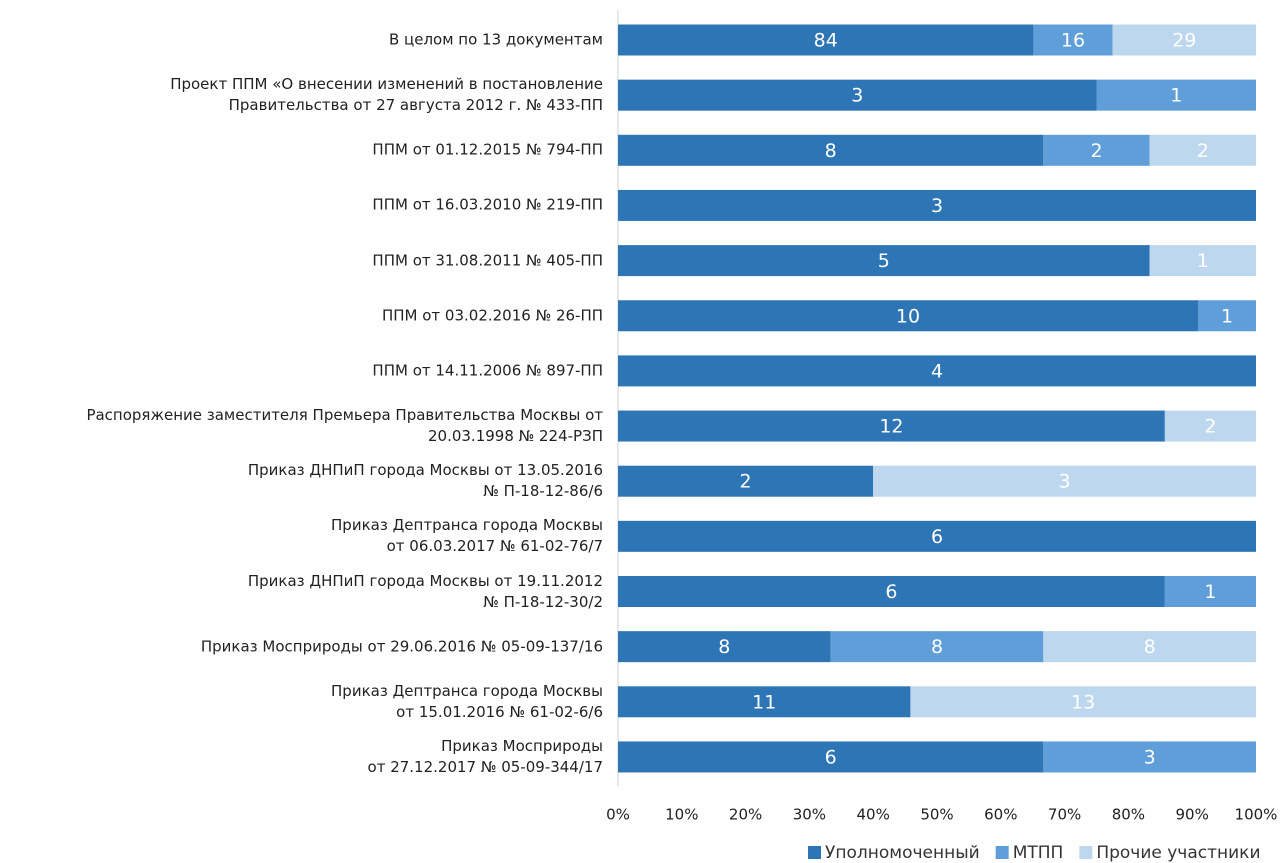 The width and height of the screenshot is (1284, 863). Describe the element at coordinates (936, 815) in the screenshot. I see `x-tick-label: 50%` at that location.